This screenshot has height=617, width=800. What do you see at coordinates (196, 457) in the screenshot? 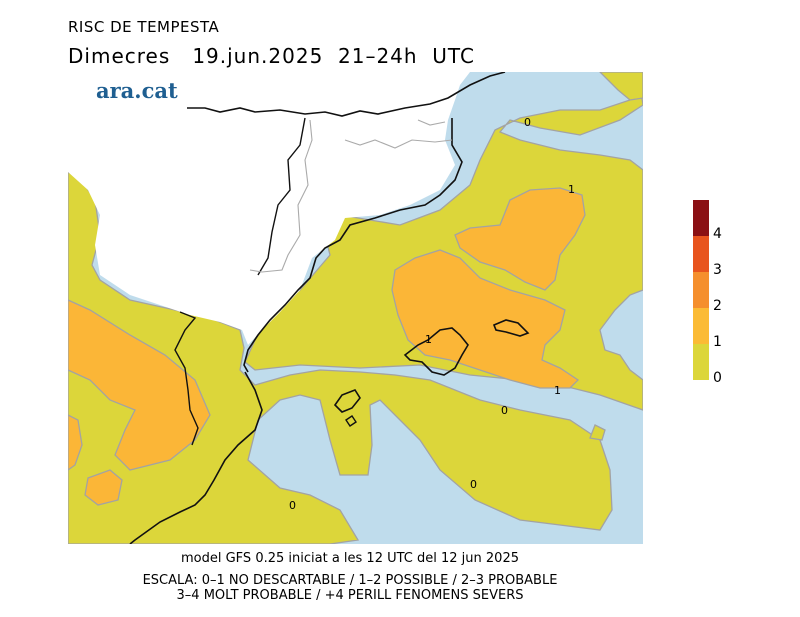
I see `iberia-south-coast` at bounding box center [196, 457].